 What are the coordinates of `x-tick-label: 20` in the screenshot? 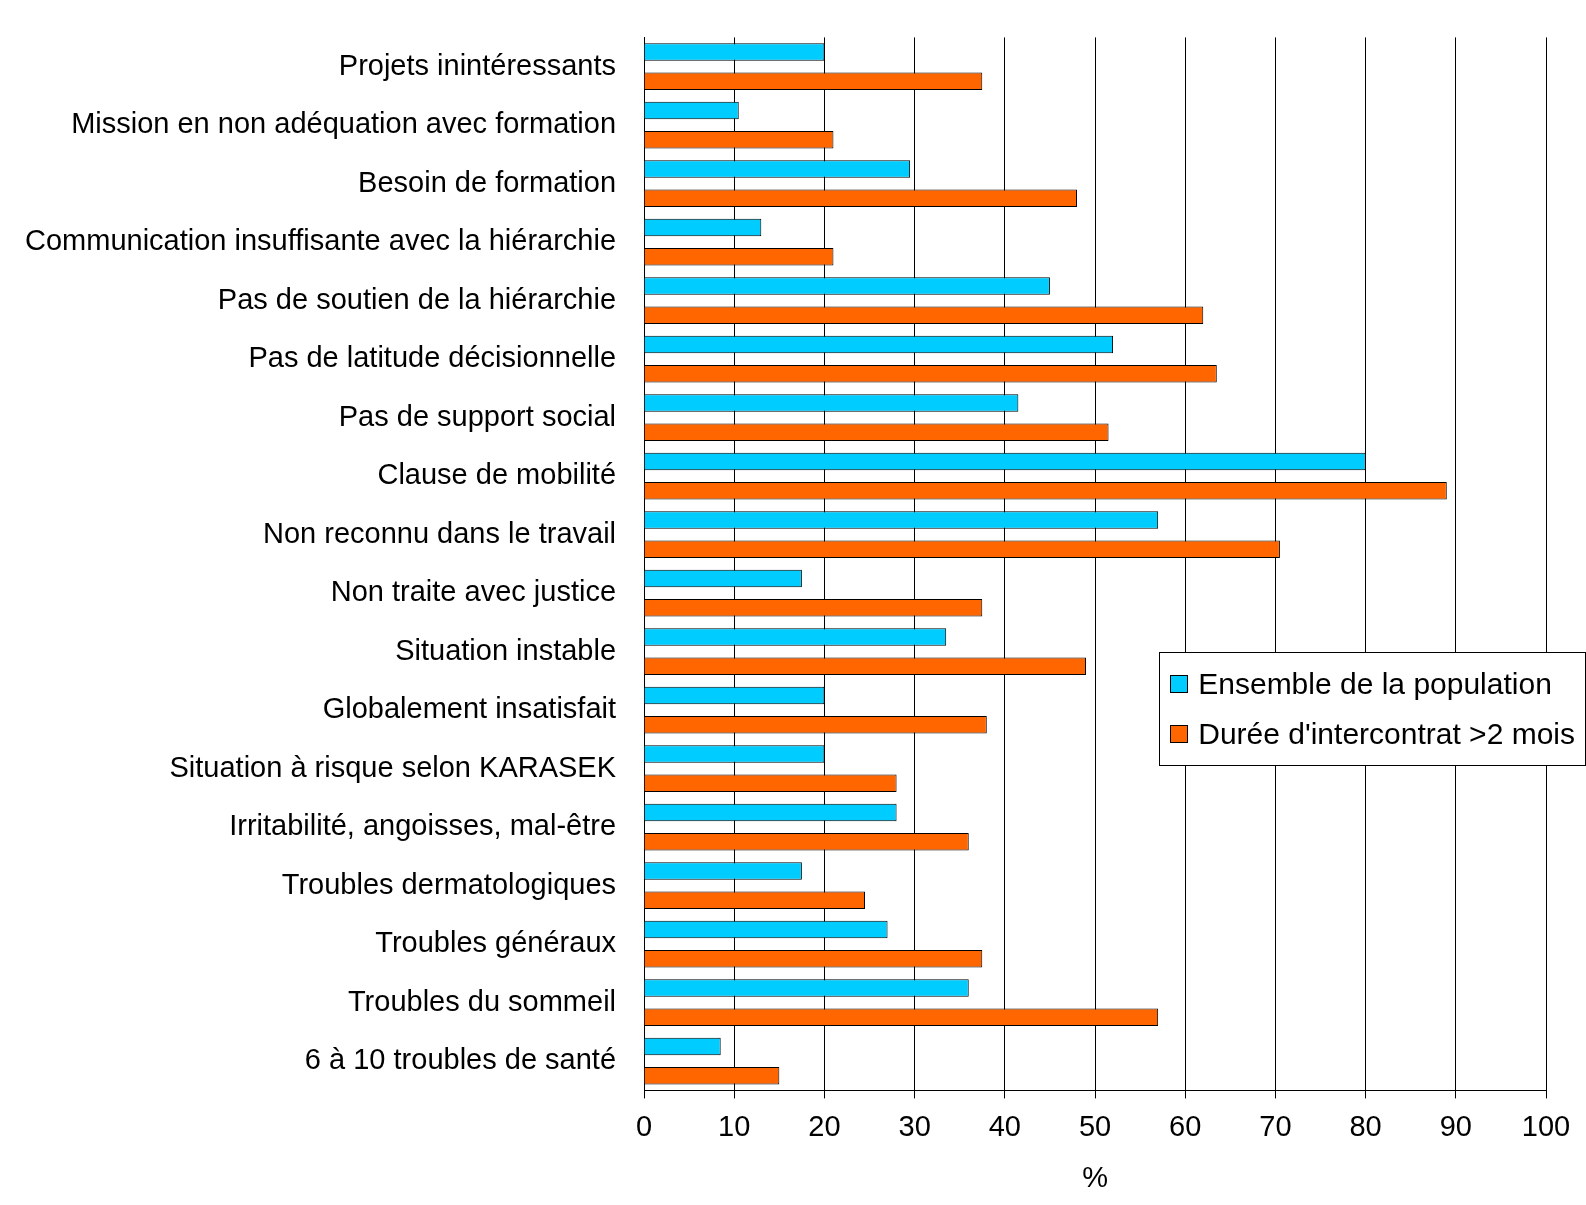 It's located at (824, 1125).